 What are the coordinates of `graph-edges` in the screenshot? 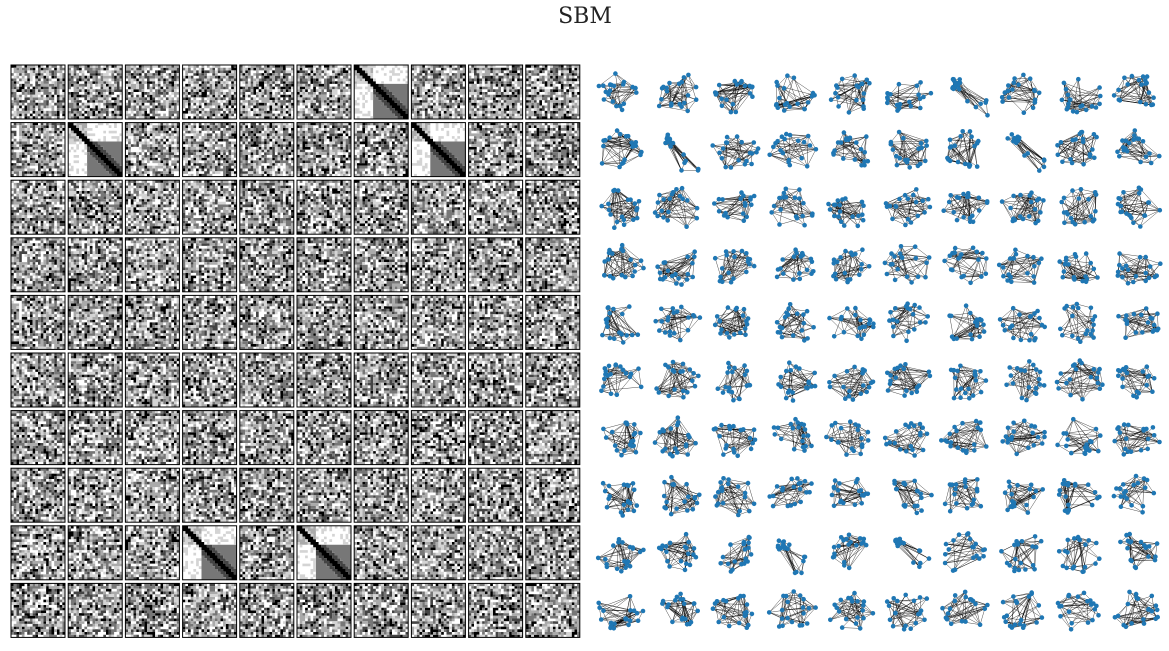 It's located at (1137, 439).